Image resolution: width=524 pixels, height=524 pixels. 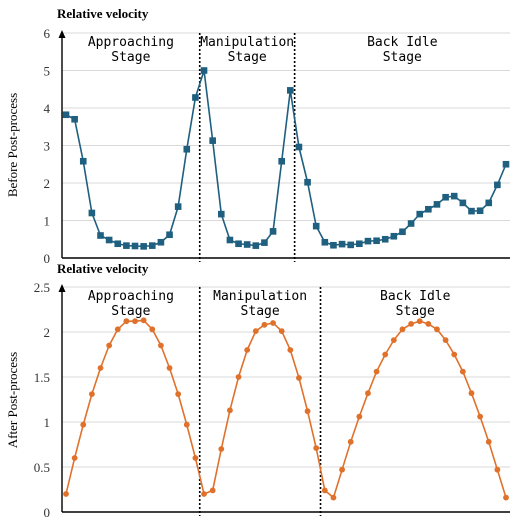 I want to click on stage-label: Back Idle, so click(x=402, y=42).